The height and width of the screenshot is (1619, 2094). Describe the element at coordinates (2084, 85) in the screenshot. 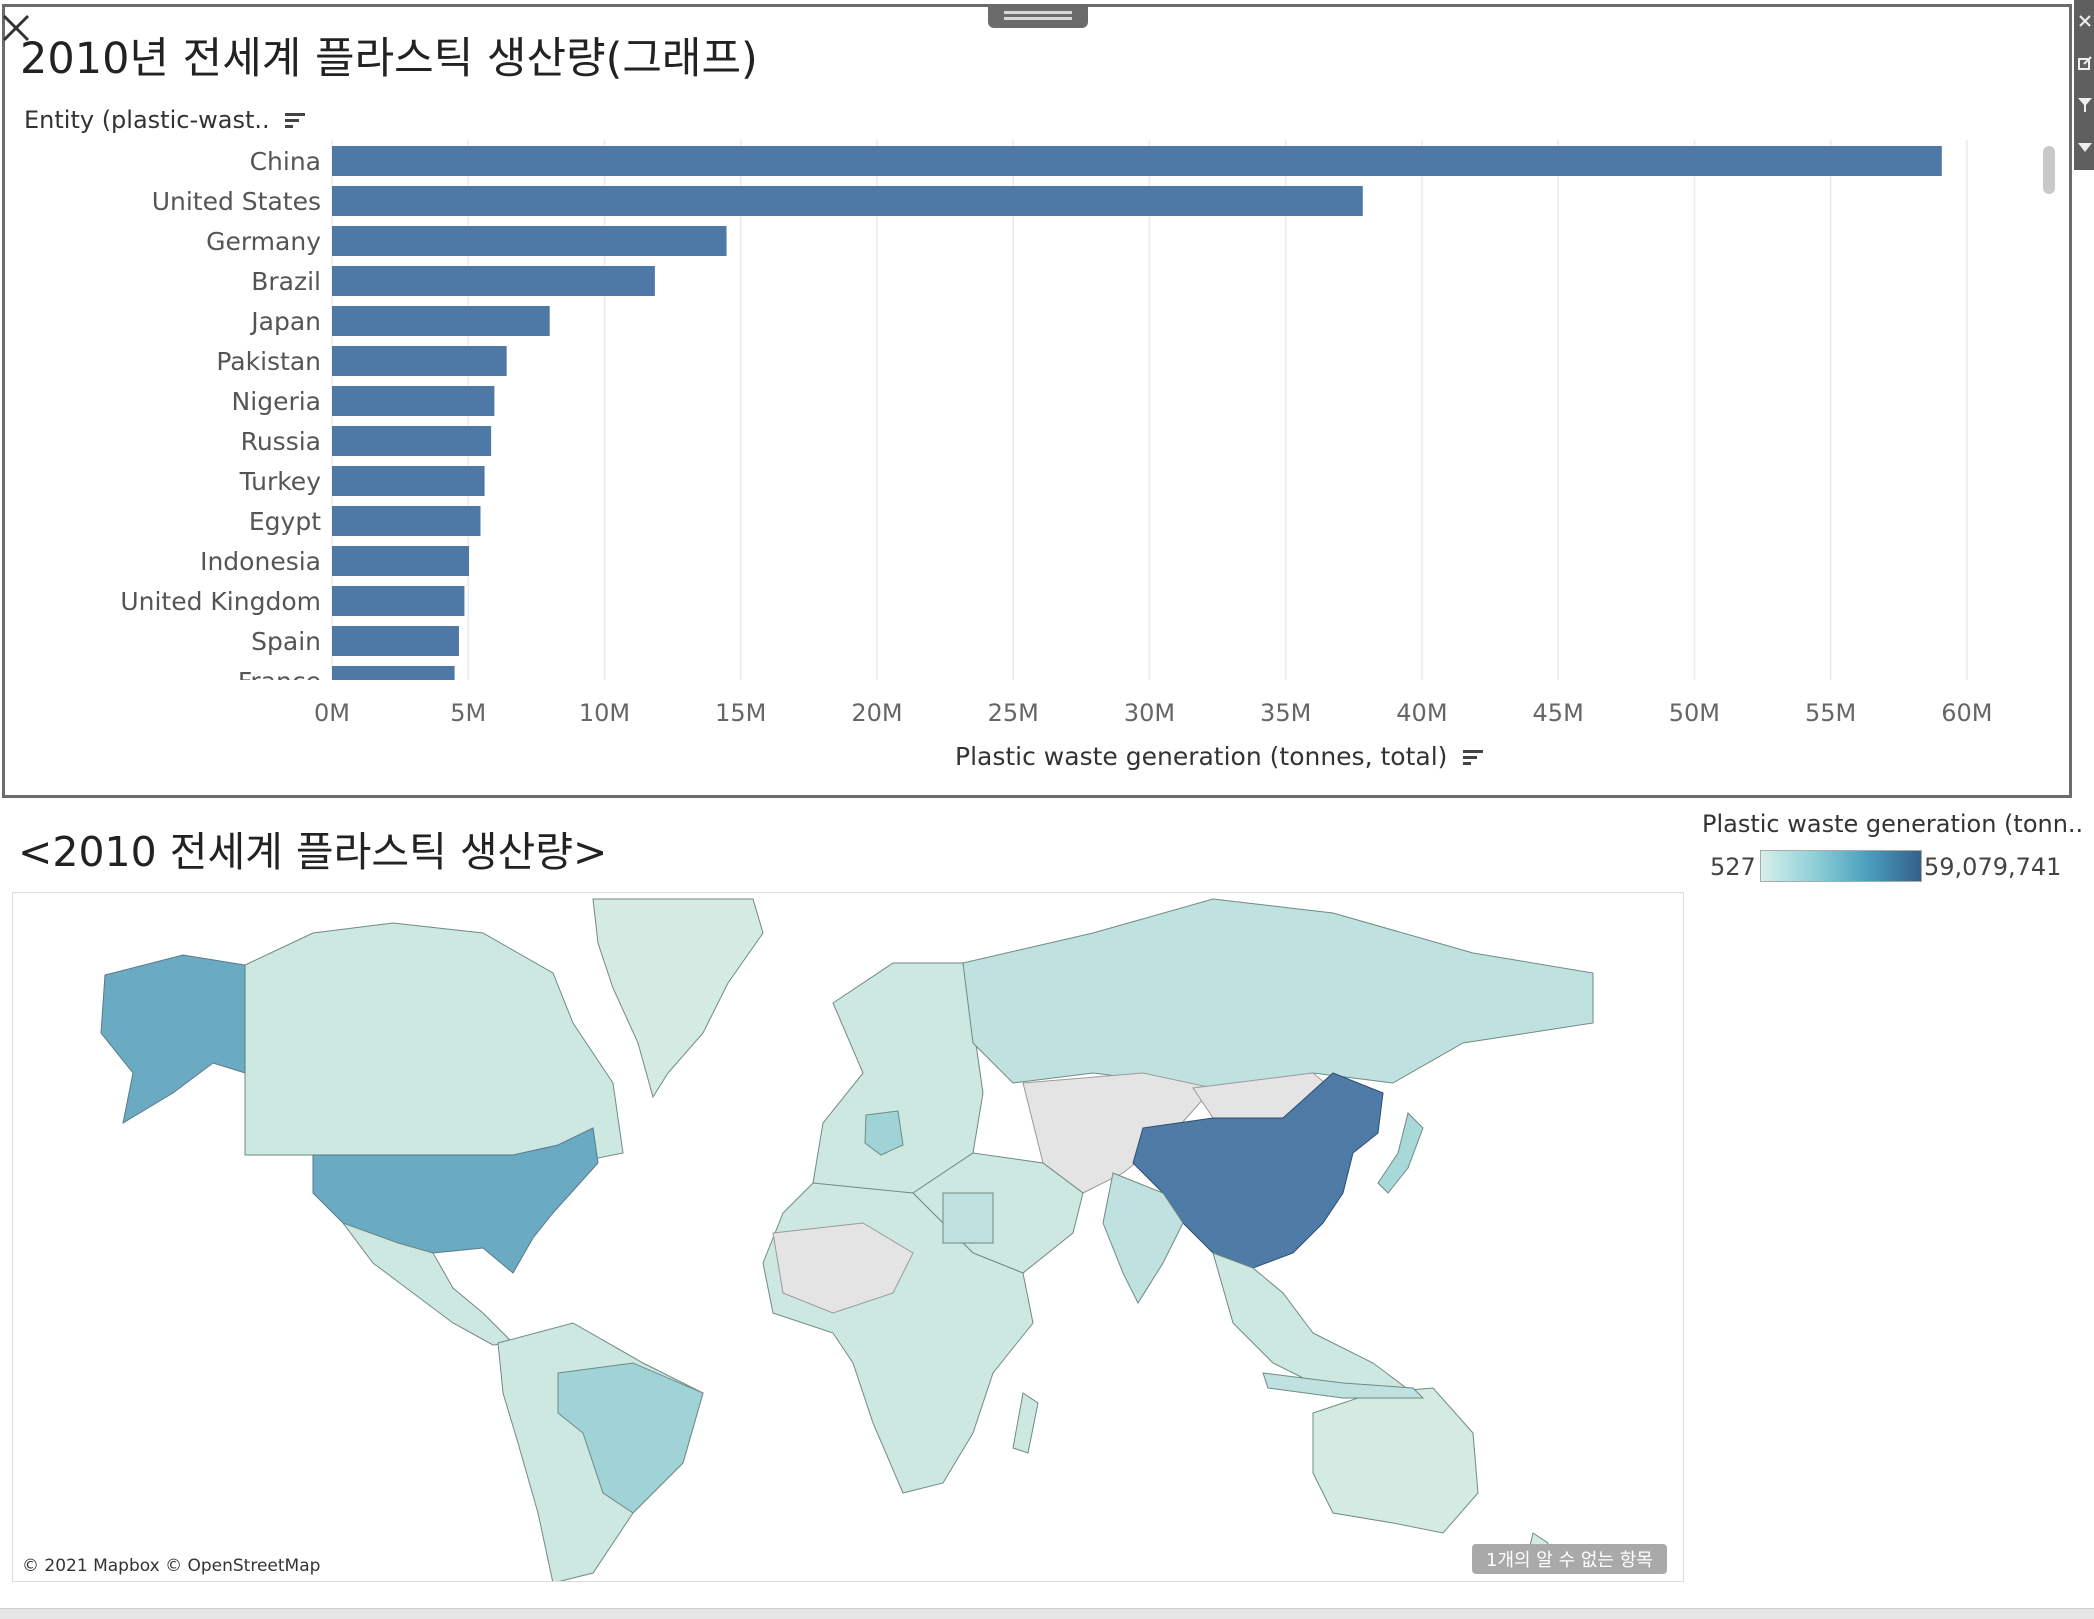

I see `side-toolbar` at that location.